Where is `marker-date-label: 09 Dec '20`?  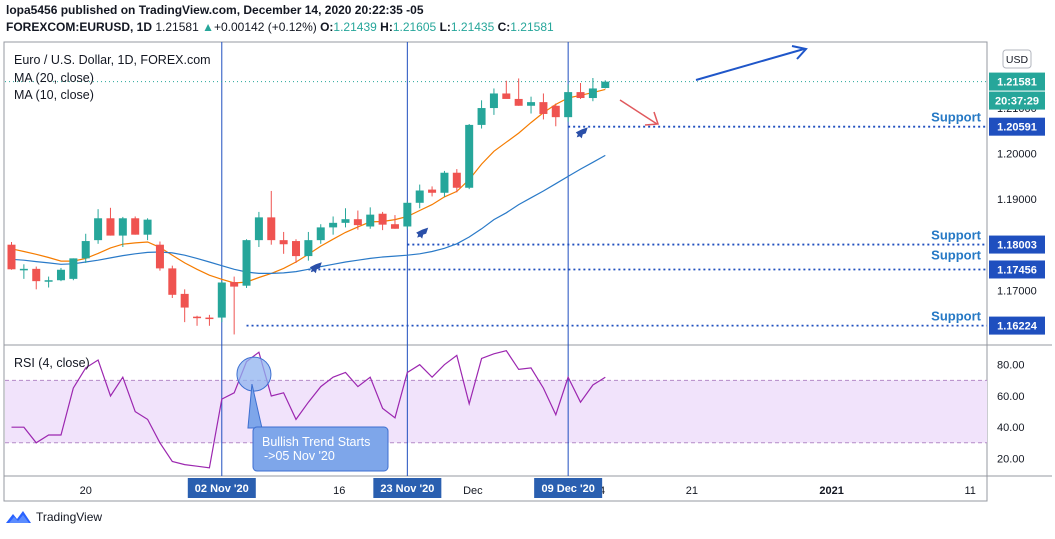 marker-date-label: 09 Dec '20 is located at coordinates (567, 489).